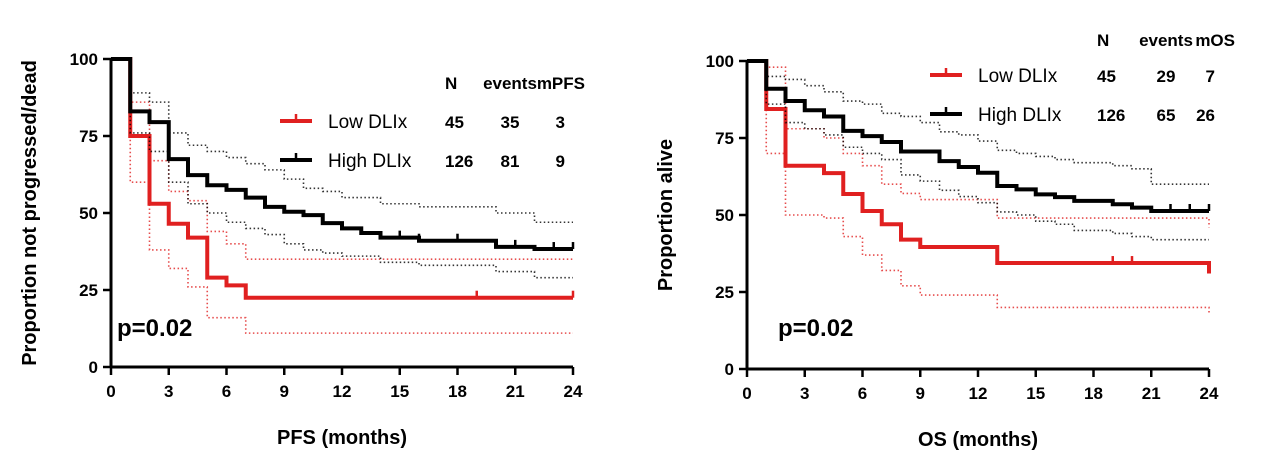  I want to click on legend-median: 26, so click(1205, 115).